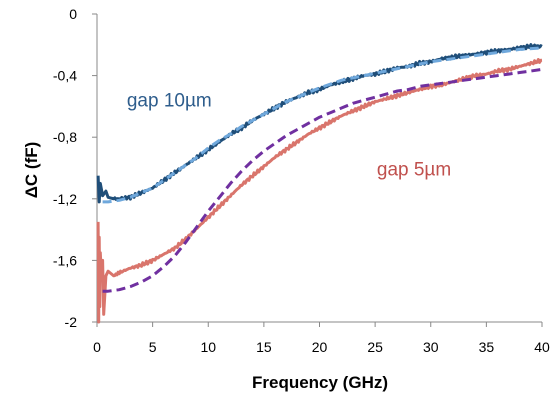 This screenshot has width=556, height=397. I want to click on x-tick-label: 25, so click(375, 347).